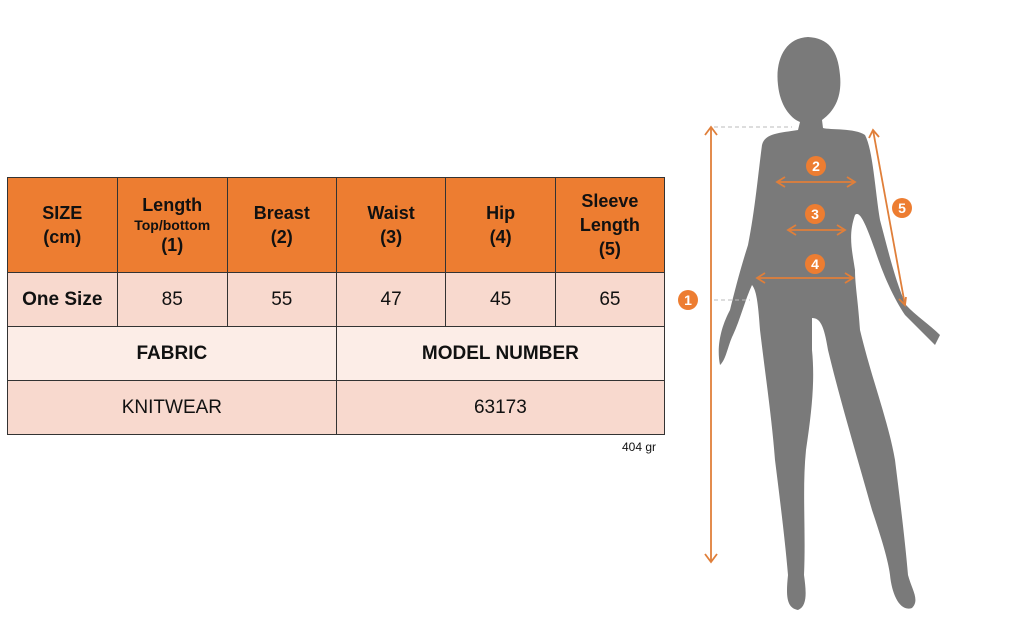  I want to click on marker-1: 1, so click(688, 300).